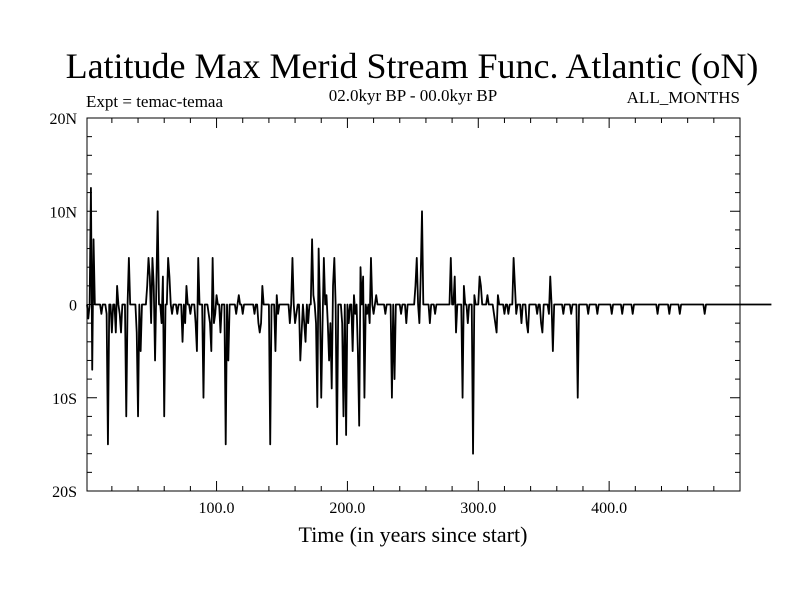 The height and width of the screenshot is (600, 800). Describe the element at coordinates (347, 508) in the screenshot. I see `x-tick-label: 200.0` at that location.